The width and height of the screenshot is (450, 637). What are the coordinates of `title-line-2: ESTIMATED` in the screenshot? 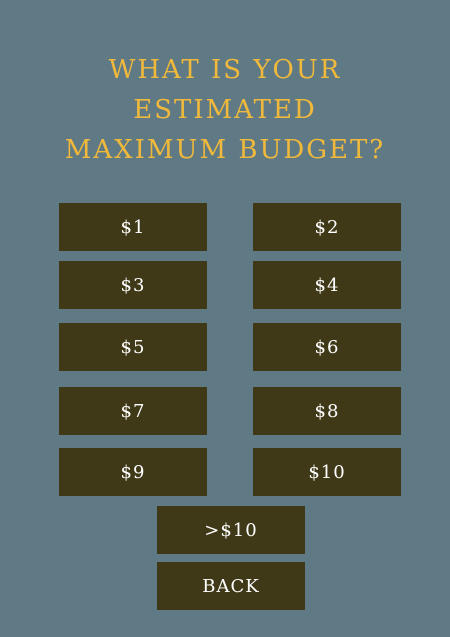 It's located at (225, 110).